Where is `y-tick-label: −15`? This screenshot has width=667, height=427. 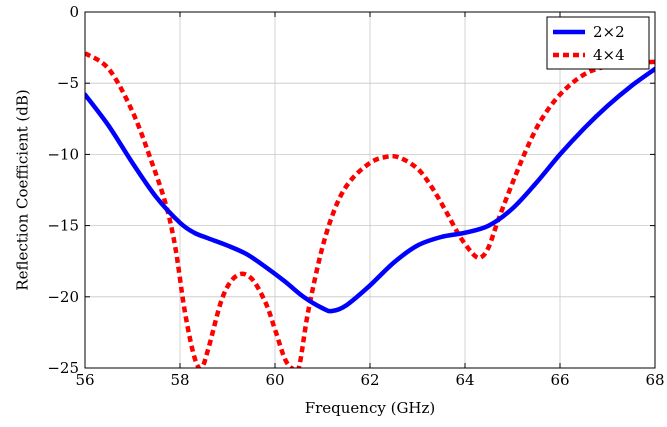 y-tick-label: −15 is located at coordinates (63, 226).